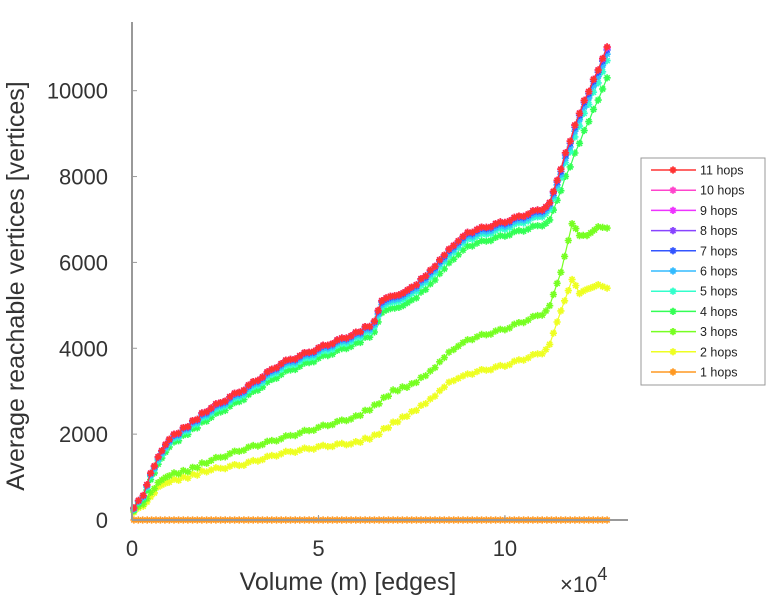  Describe the element at coordinates (318, 548) in the screenshot. I see `x-tick-label: 5` at that location.